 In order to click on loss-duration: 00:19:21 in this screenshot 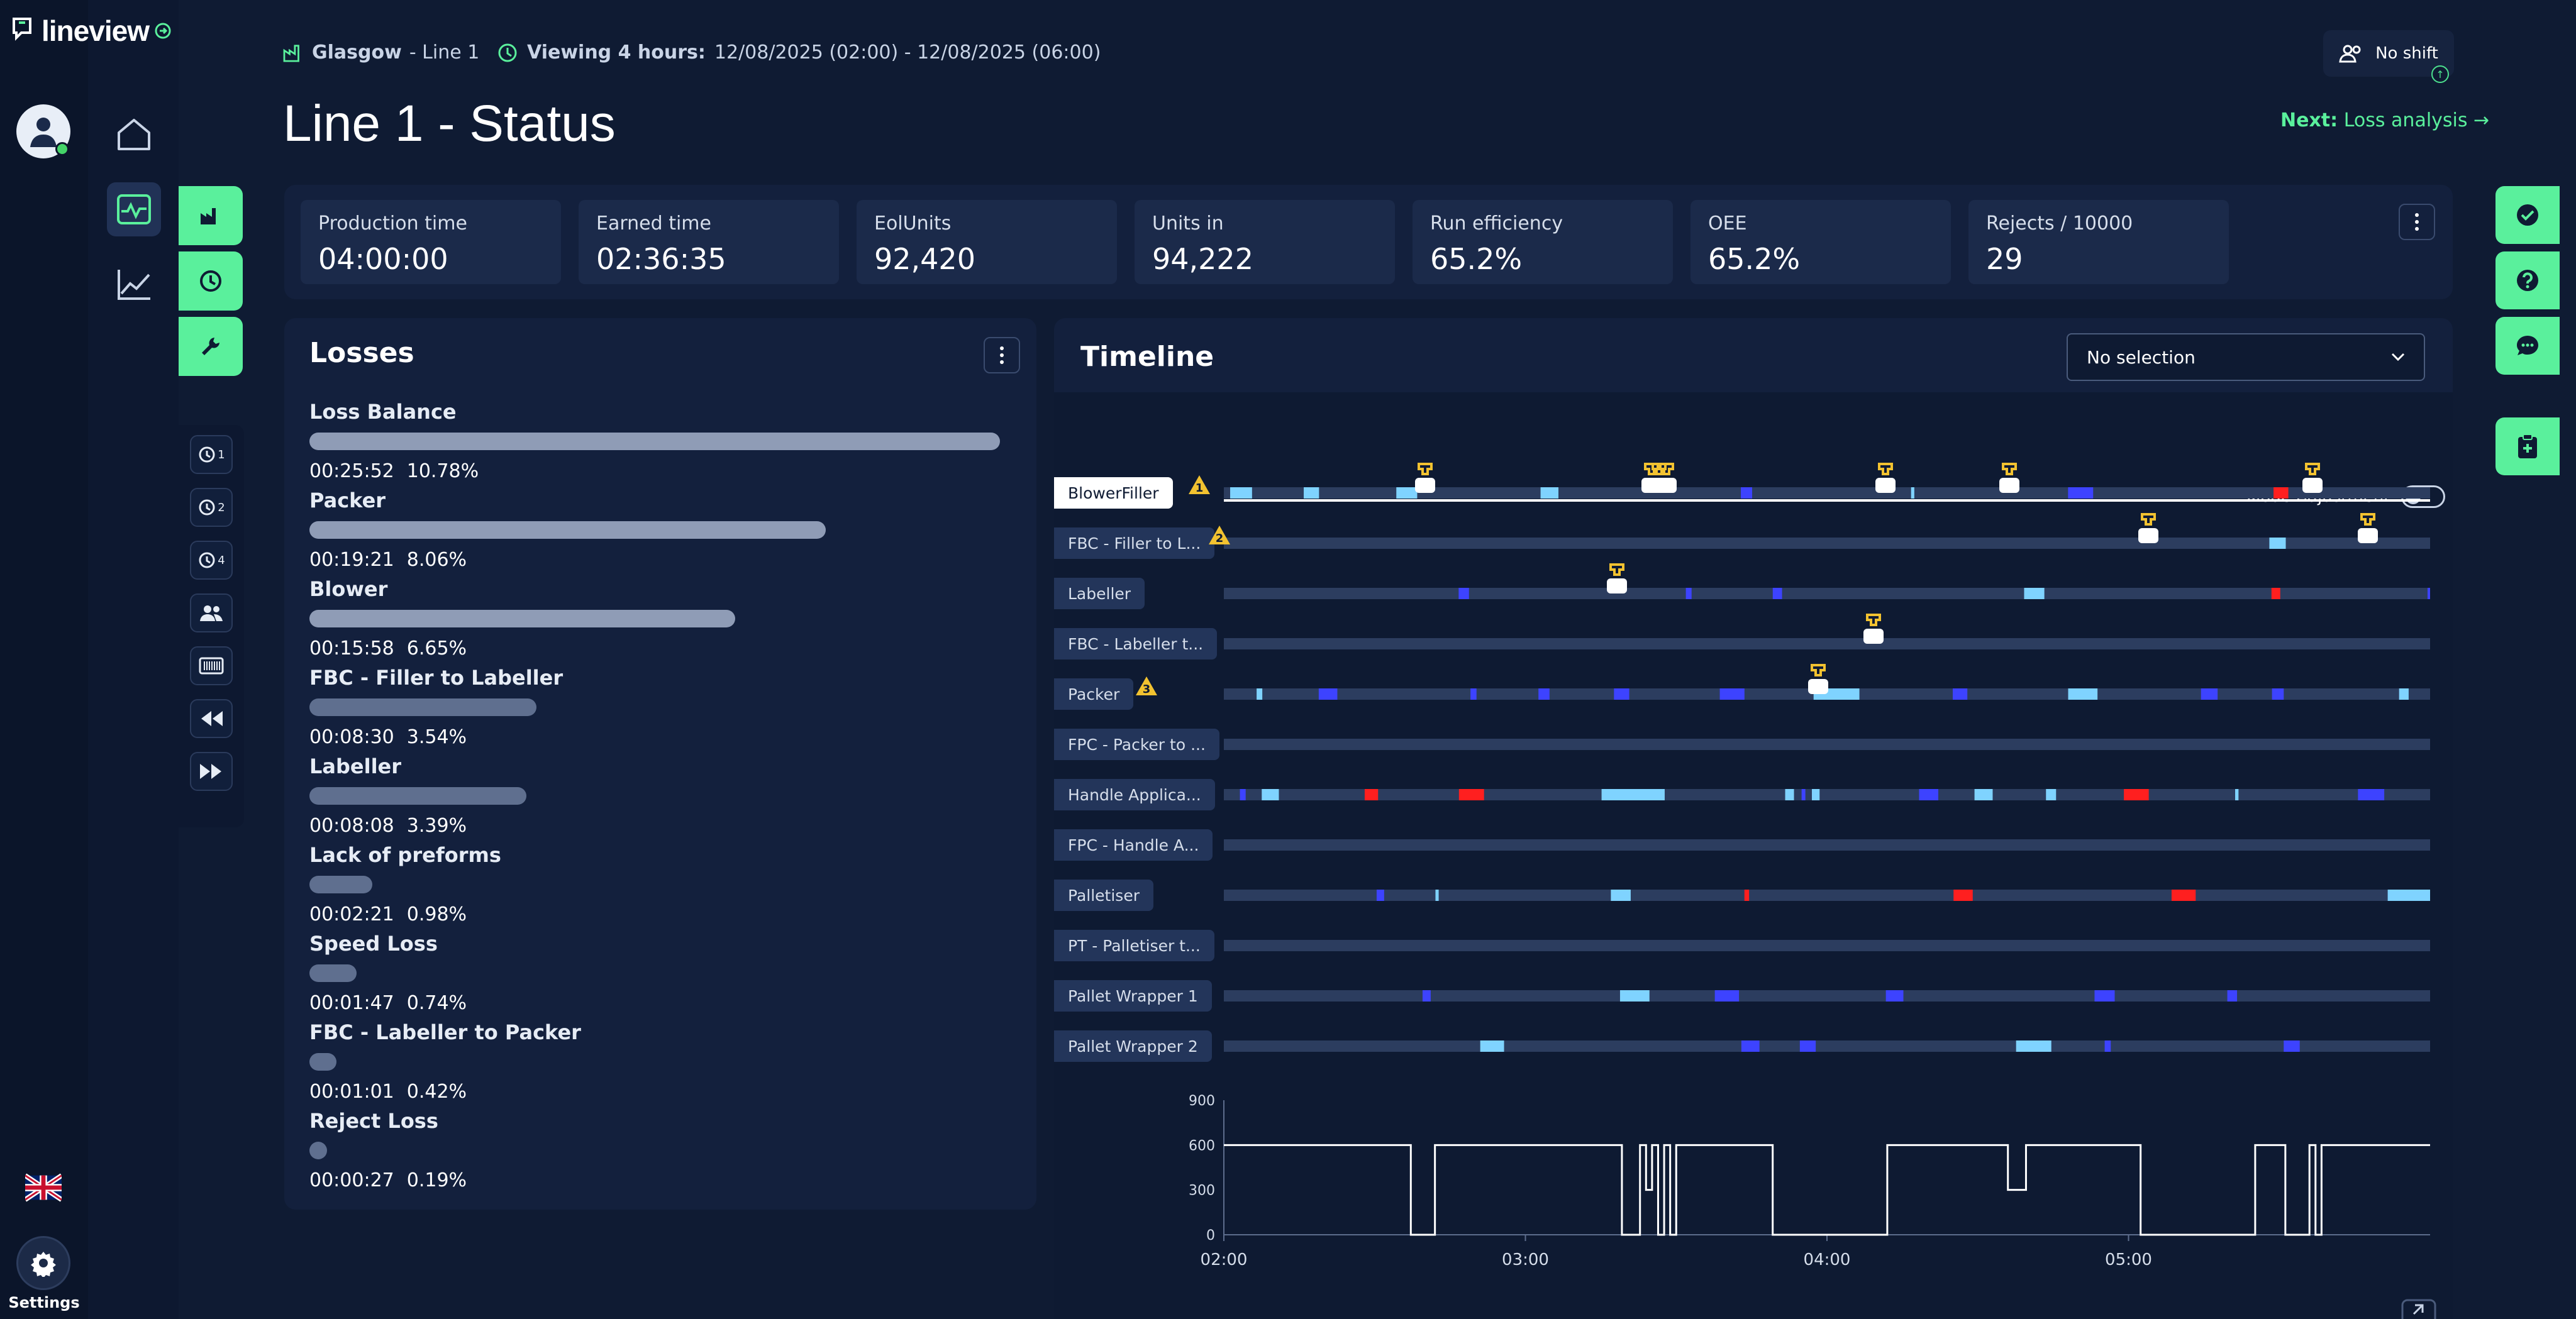, I will do `click(351, 560)`.